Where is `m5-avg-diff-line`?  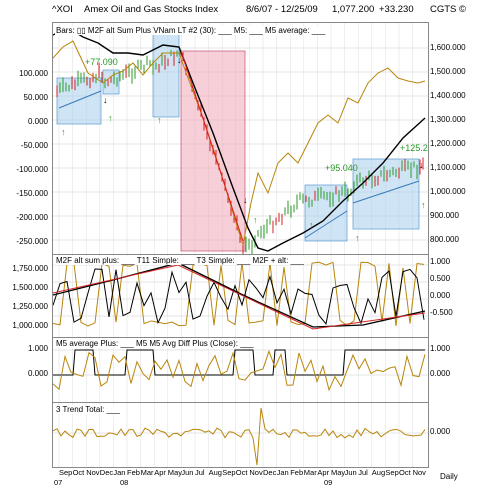 m5-avg-diff-line is located at coordinates (239, 370).